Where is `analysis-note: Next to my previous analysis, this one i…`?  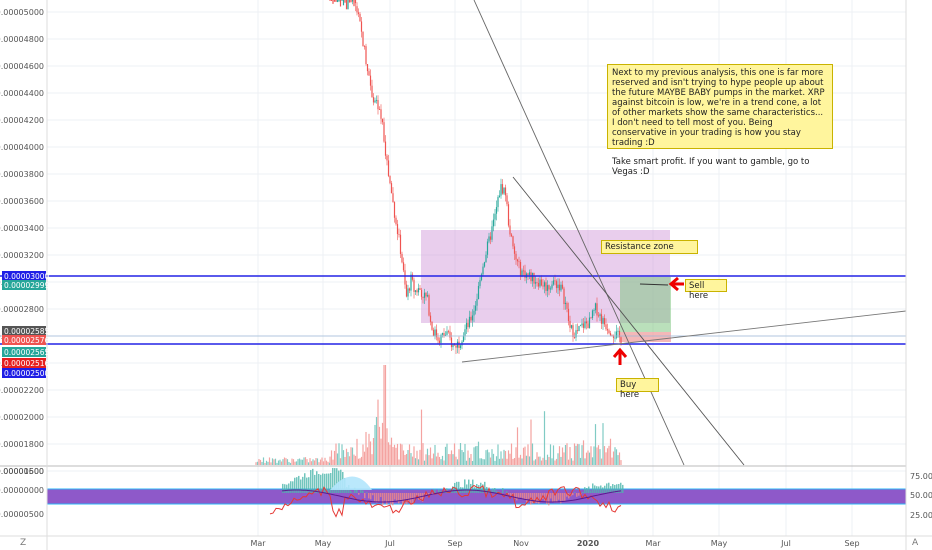
analysis-note: Next to my previous analysis, this one i… is located at coordinates (720, 120).